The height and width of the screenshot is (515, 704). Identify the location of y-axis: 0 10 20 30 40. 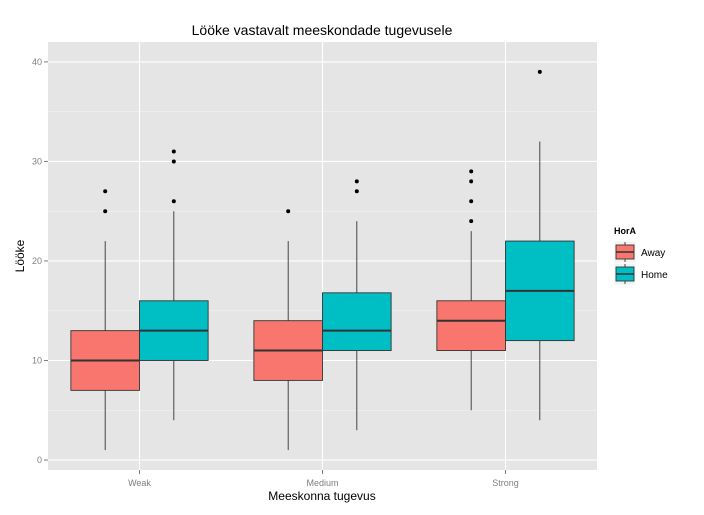
(40, 261).